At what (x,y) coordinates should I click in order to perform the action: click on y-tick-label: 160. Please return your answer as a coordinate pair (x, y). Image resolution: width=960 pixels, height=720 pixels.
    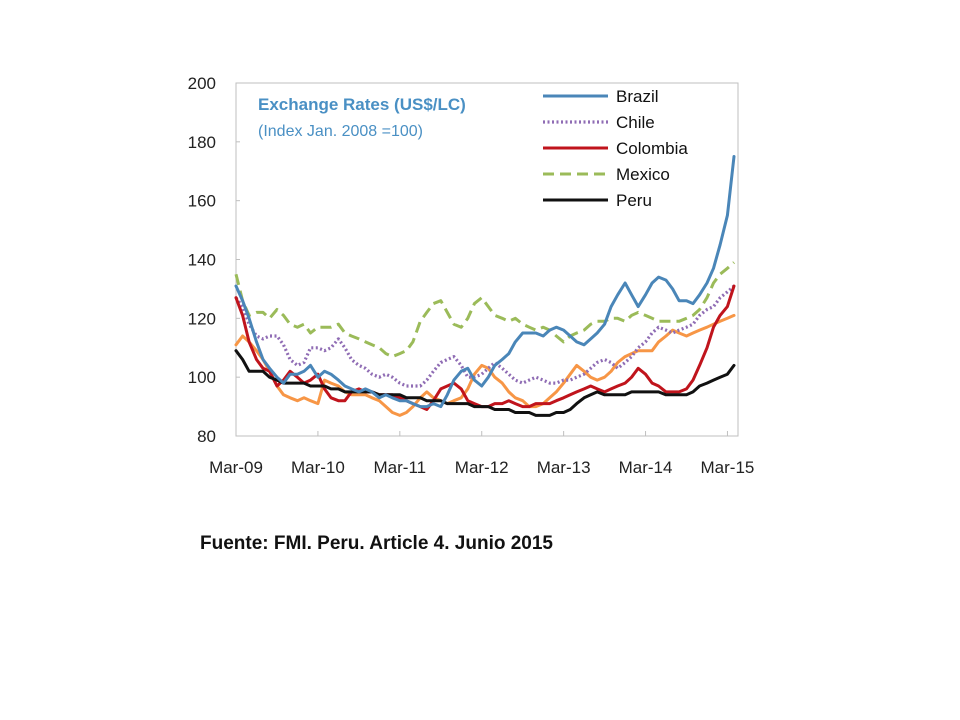
    Looking at the image, I should click on (202, 201).